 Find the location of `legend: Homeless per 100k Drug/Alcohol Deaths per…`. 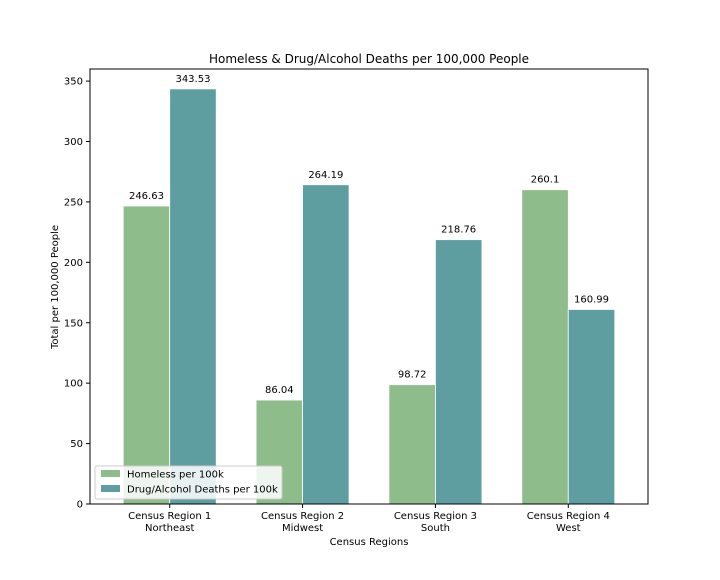

legend: Homeless per 100k Drug/Alcohol Deaths per… is located at coordinates (188, 482).